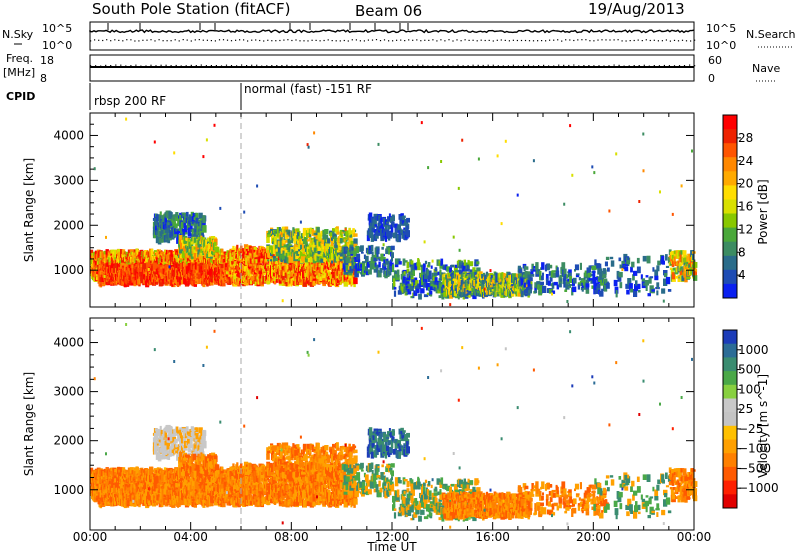  Describe the element at coordinates (711, 78) in the screenshot. I see `nave-tick-bottom: 0` at that location.